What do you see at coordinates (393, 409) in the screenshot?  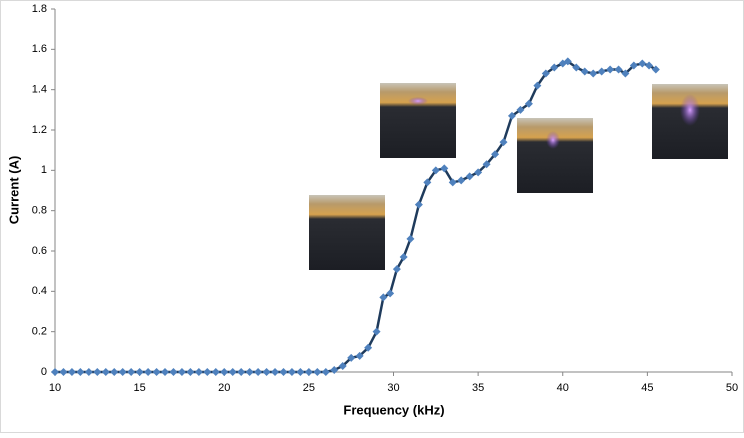 I see `x-axis-title: Frequency (kHz)` at bounding box center [393, 409].